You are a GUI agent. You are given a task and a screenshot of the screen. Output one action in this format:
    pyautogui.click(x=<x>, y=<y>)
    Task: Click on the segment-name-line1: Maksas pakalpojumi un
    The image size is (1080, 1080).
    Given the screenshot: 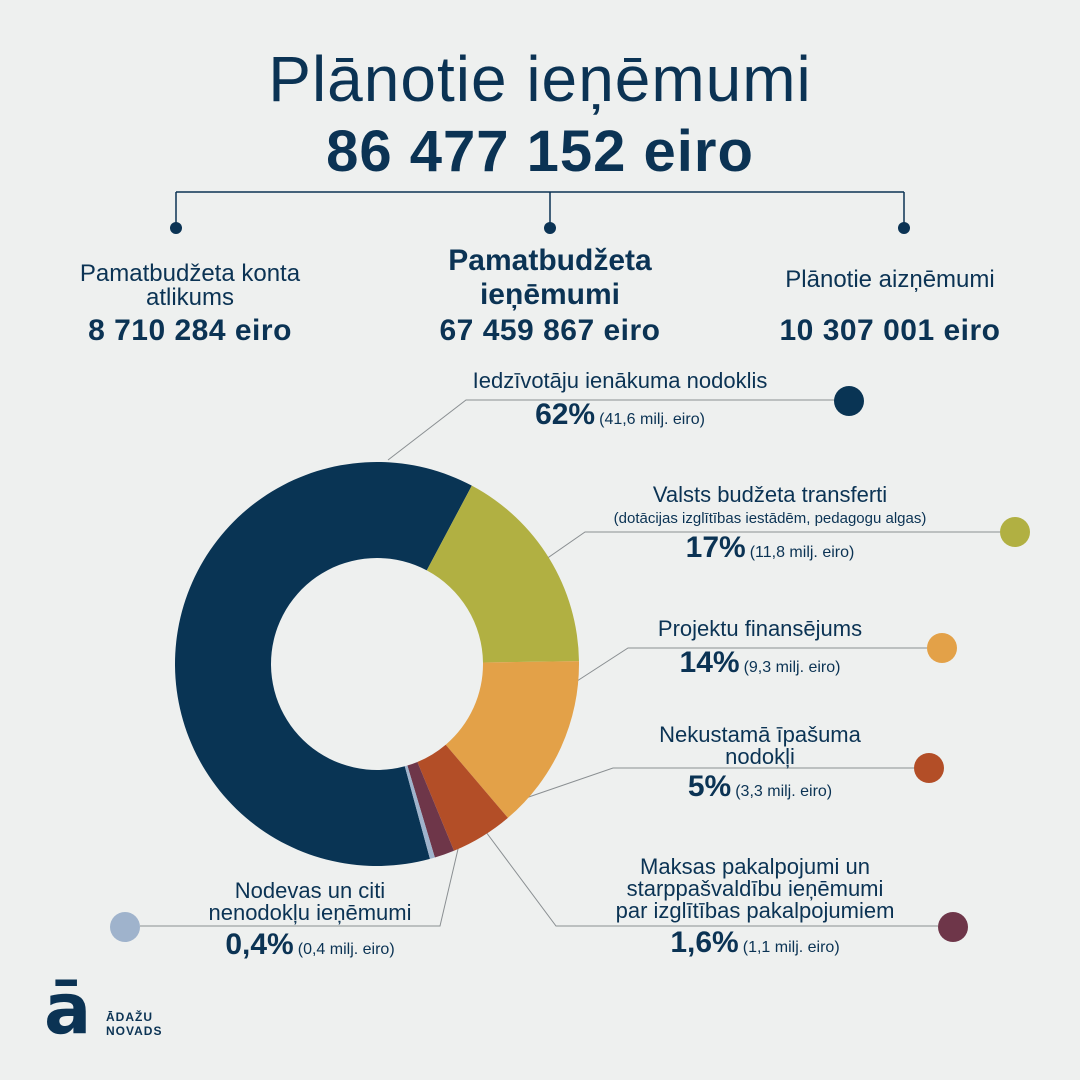 What is the action you would take?
    pyautogui.click(x=755, y=866)
    